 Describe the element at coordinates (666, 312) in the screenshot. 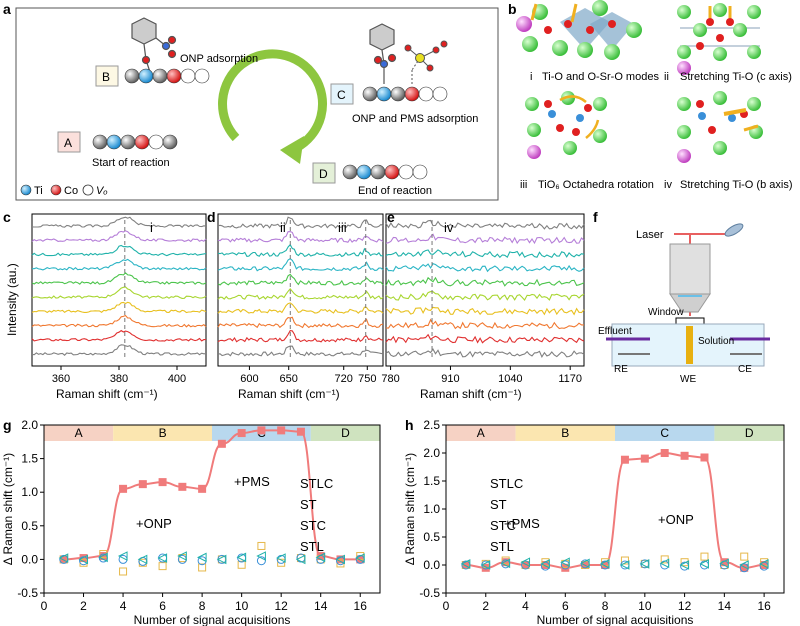

I see `f-window-label: Window` at that location.